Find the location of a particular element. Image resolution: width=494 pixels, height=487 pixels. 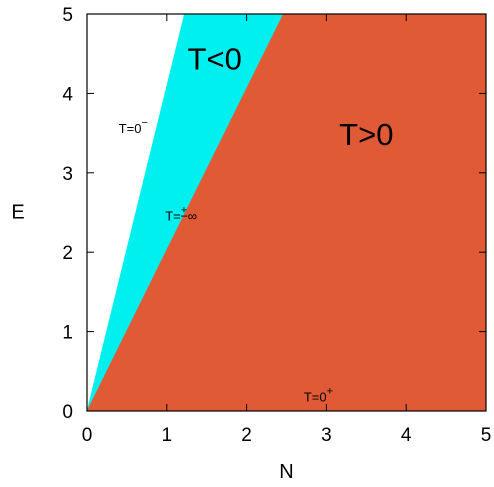

x-tick-label: 2 is located at coordinates (246, 435).